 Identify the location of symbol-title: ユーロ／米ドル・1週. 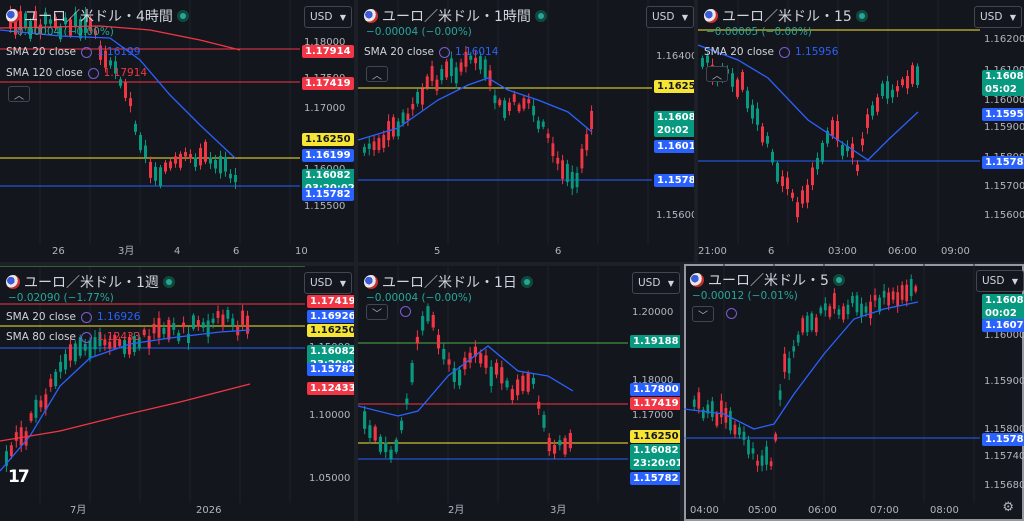
(91, 283).